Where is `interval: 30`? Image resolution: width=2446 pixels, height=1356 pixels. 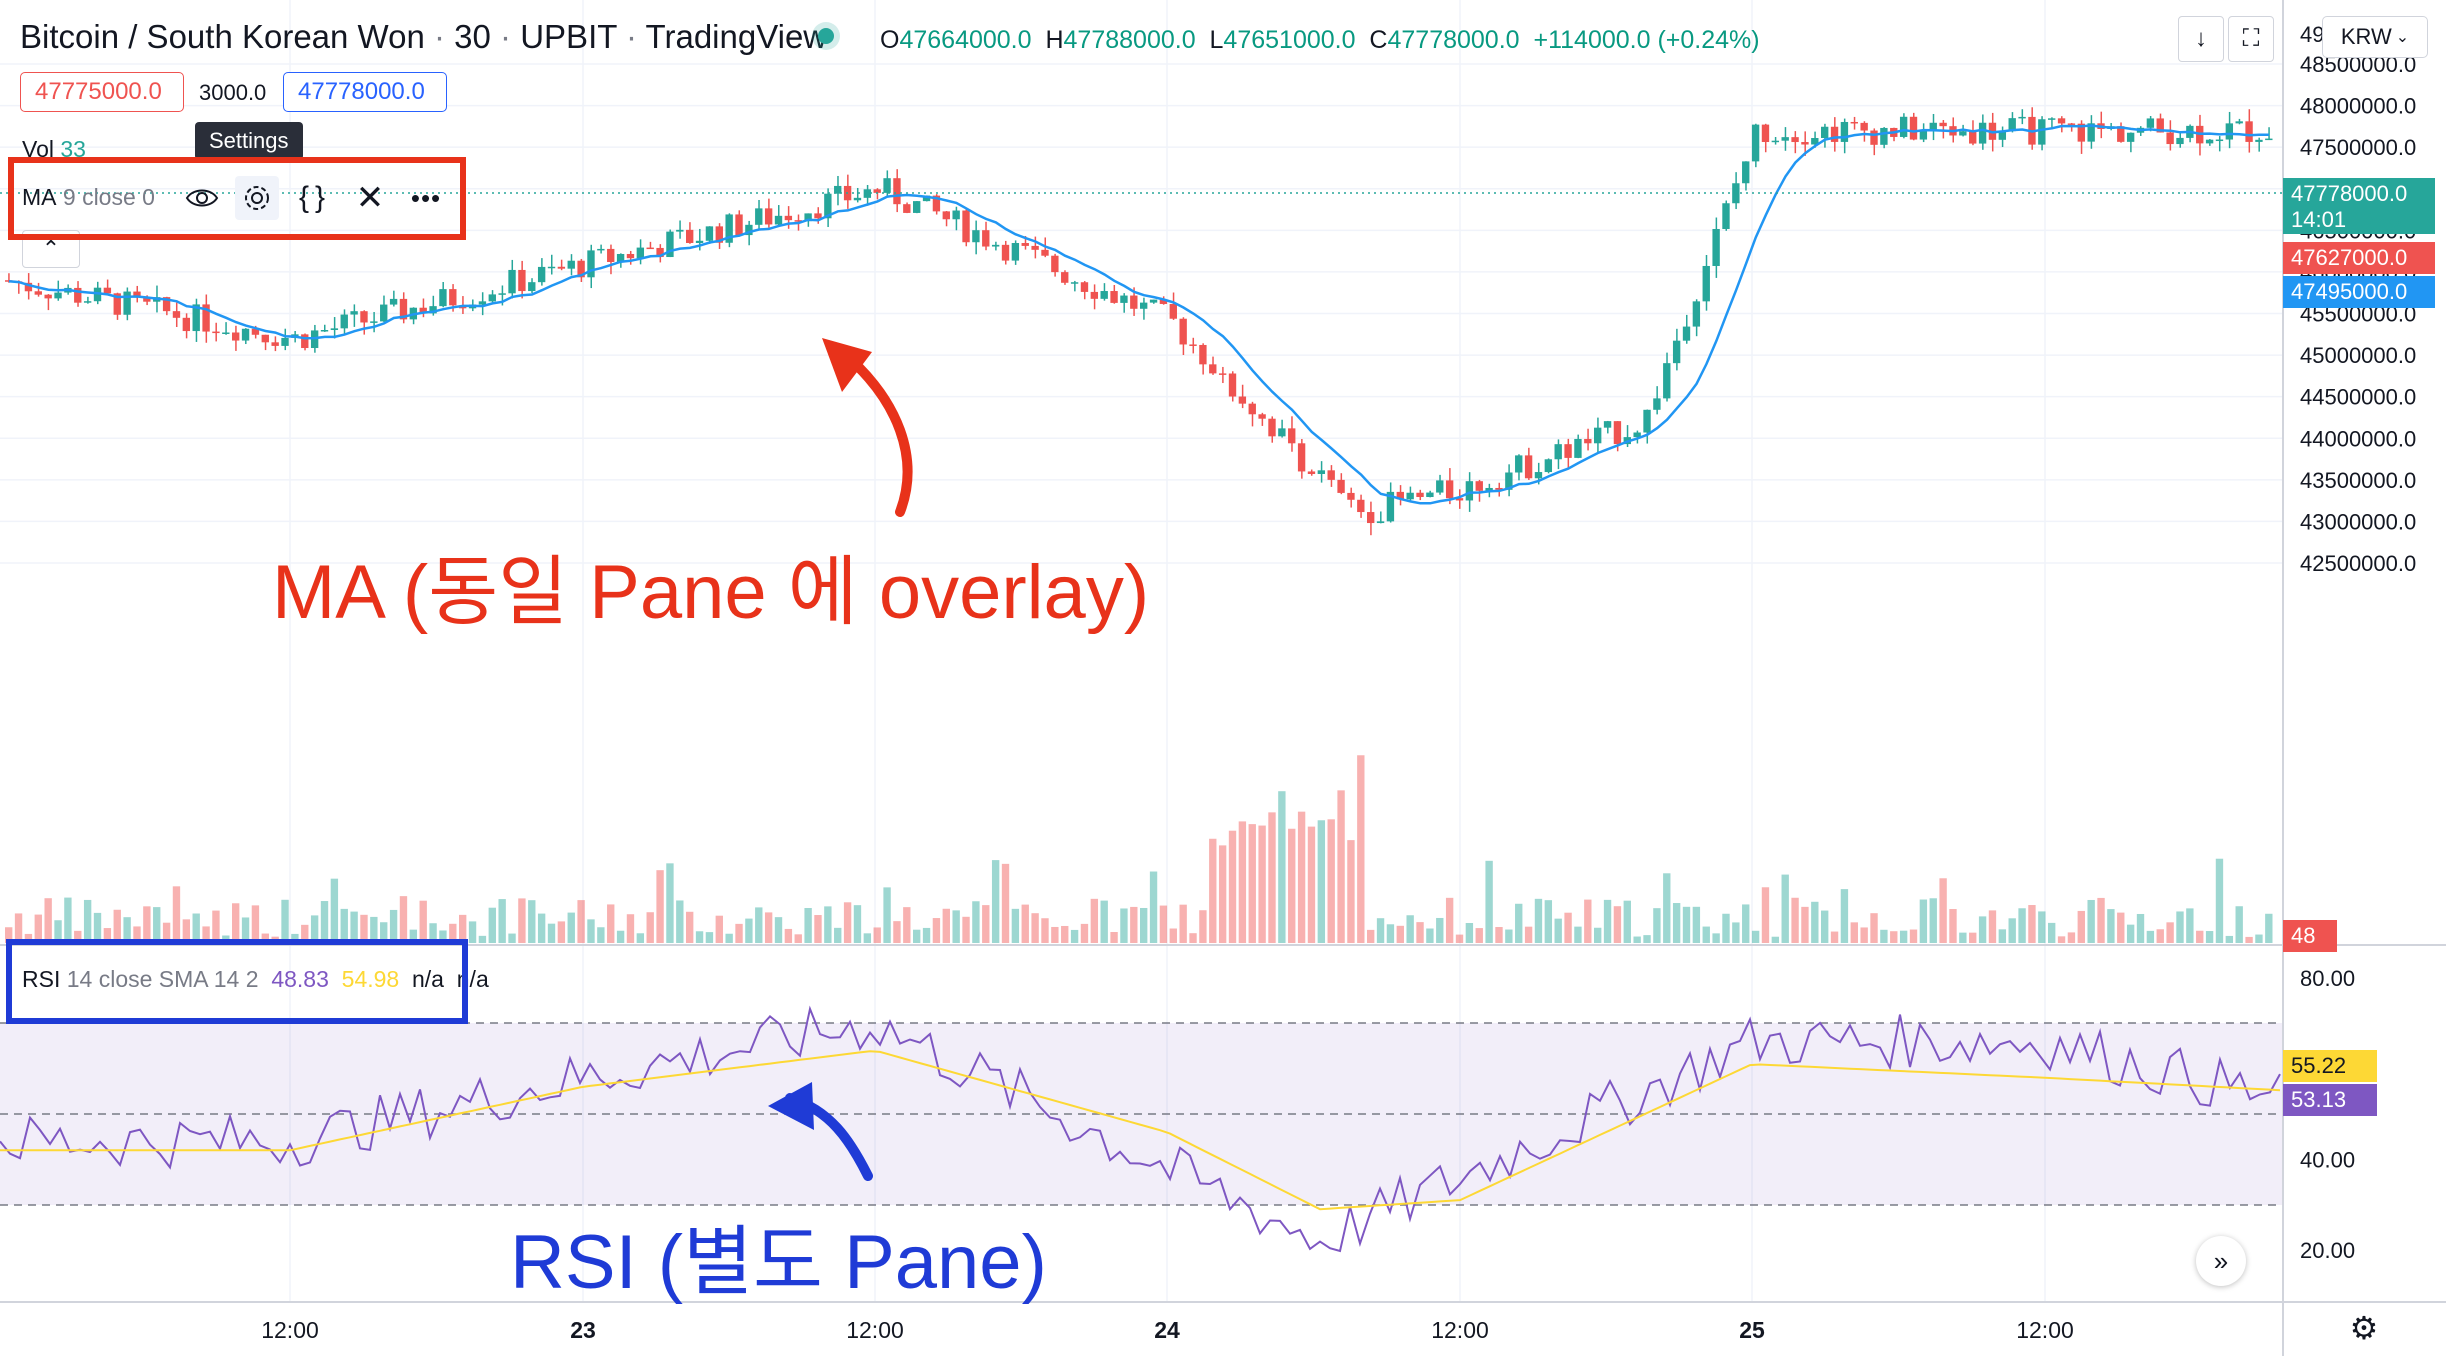
interval: 30 is located at coordinates (472, 36).